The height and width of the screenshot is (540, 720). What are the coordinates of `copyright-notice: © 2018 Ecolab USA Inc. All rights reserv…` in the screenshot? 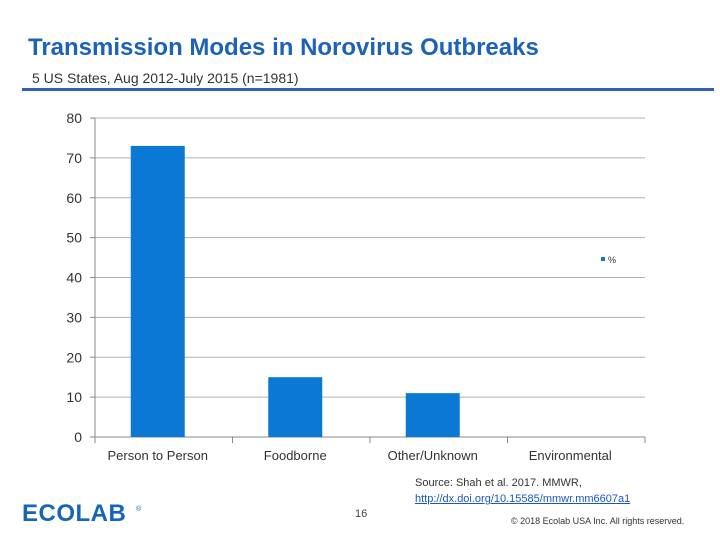 It's located at (598, 521).